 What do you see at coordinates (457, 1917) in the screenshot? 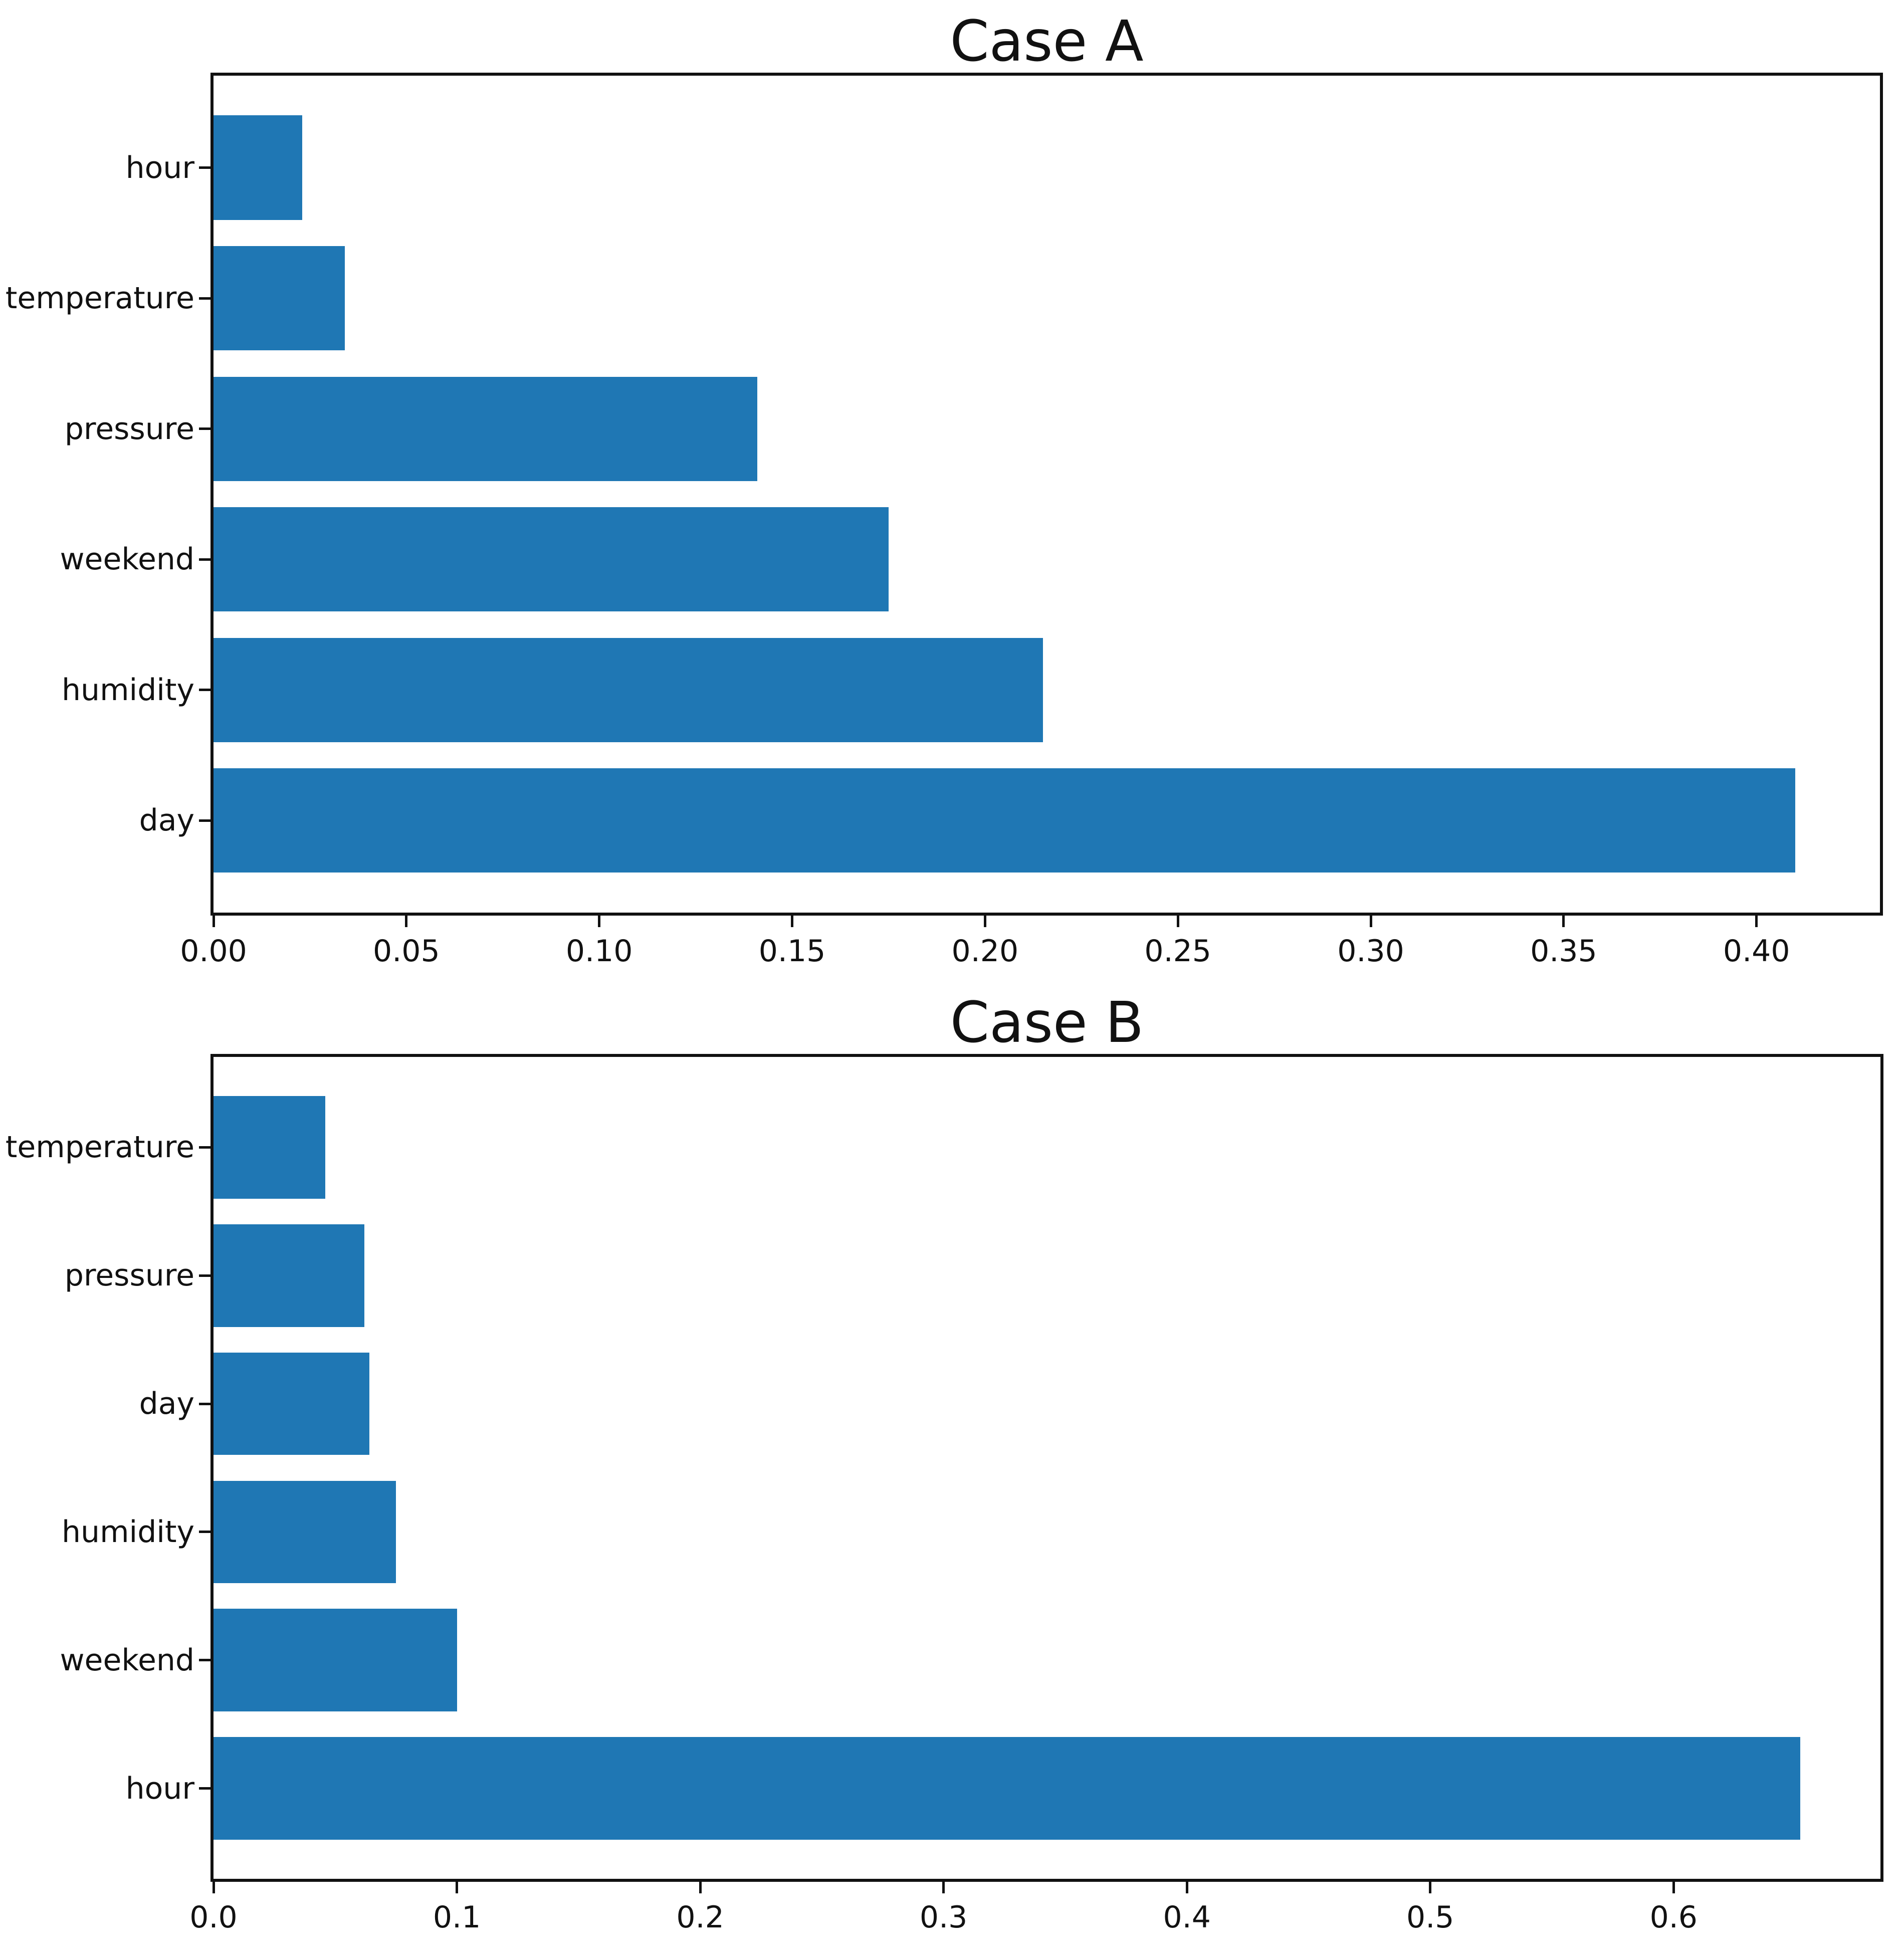
I see `x-tick-label-0.1: 0.1` at bounding box center [457, 1917].